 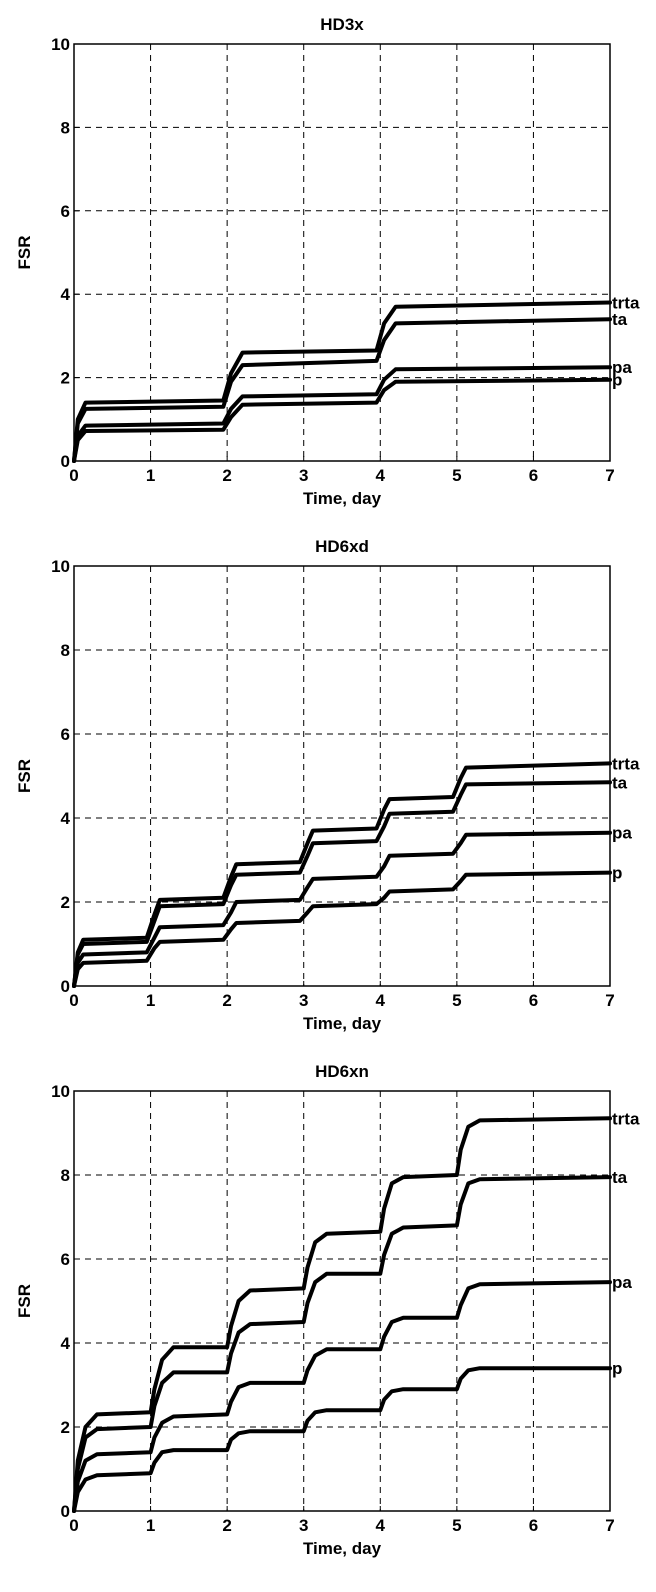 I want to click on series-line-trta, so click(x=342, y=381).